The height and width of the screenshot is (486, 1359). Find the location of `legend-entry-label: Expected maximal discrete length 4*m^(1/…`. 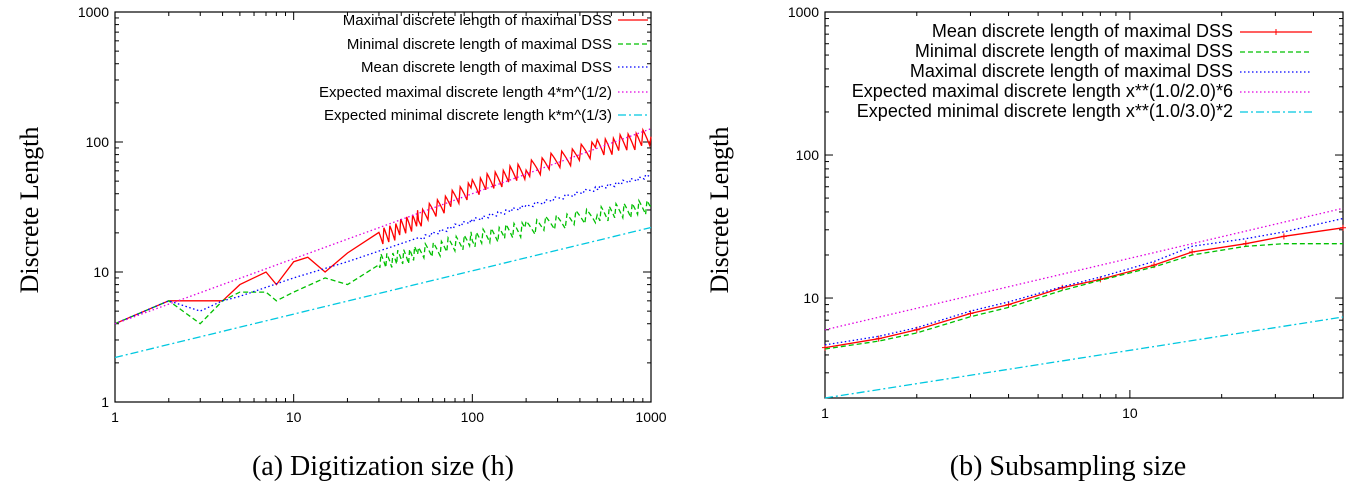

legend-entry-label: Expected maximal discrete length 4*m^(1/… is located at coordinates (465, 92).